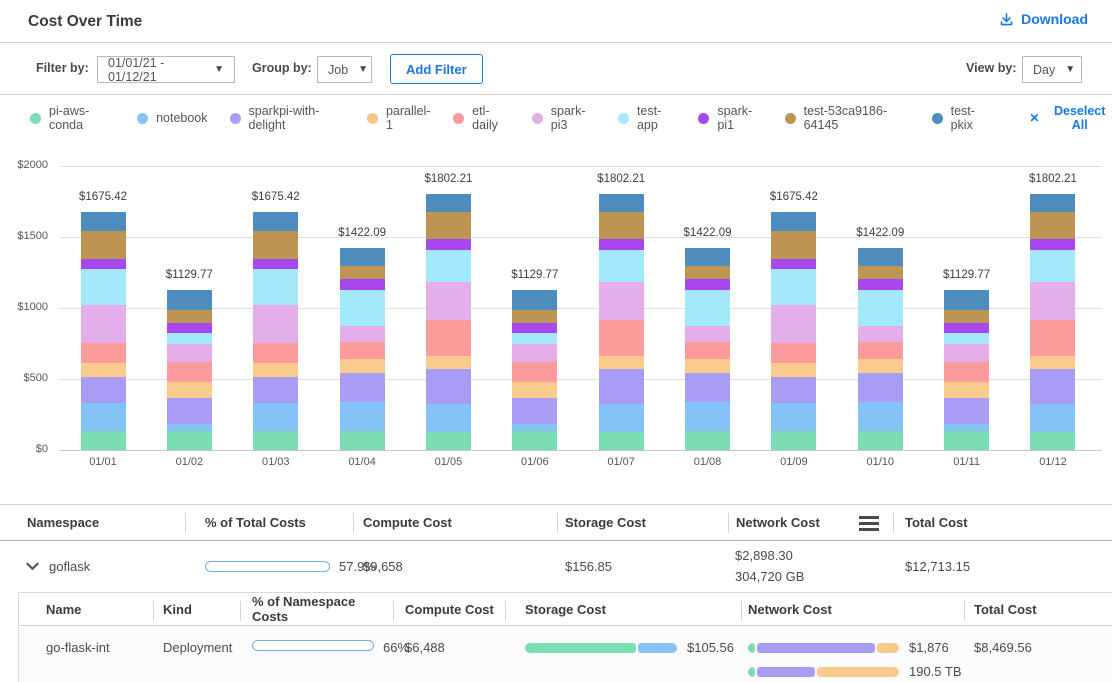 This screenshot has width=1112, height=682. I want to click on column-header-network-cost: Network Cost, so click(810, 522).